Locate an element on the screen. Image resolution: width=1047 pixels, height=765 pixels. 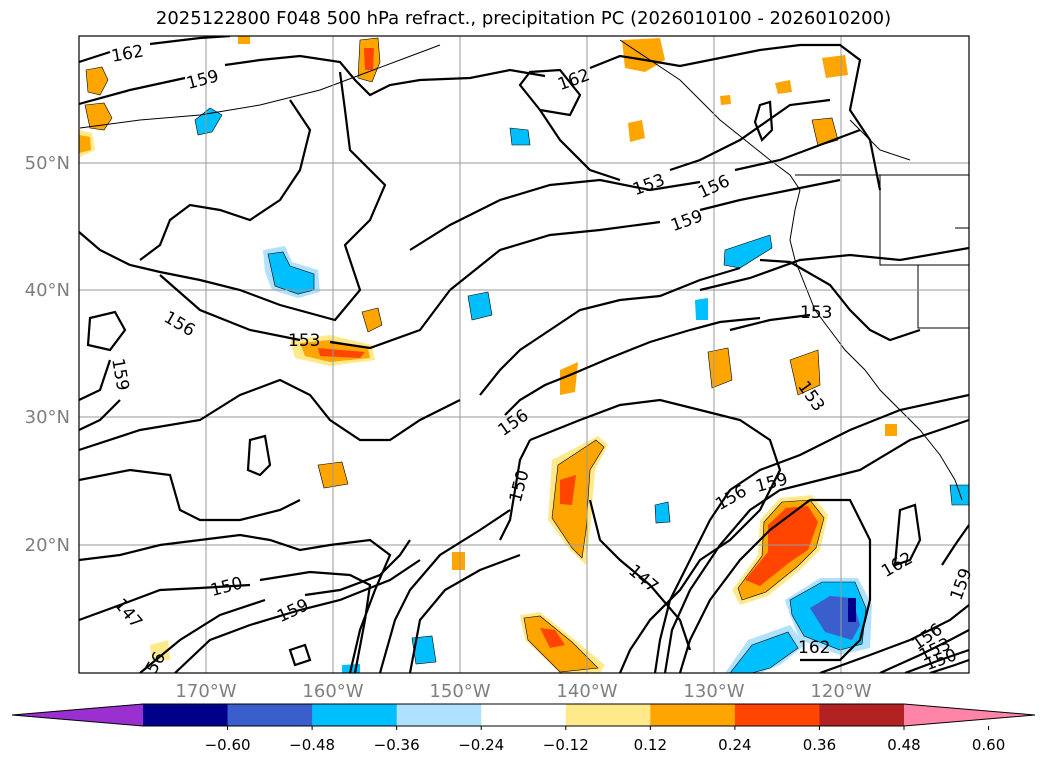
contour-mid-d is located at coordinates (270, 415).